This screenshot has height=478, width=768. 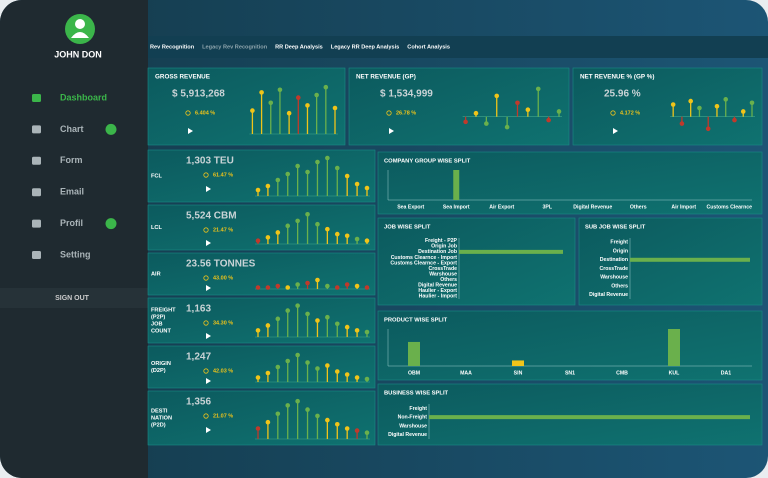 I want to click on signout-button, so click(x=74, y=298).